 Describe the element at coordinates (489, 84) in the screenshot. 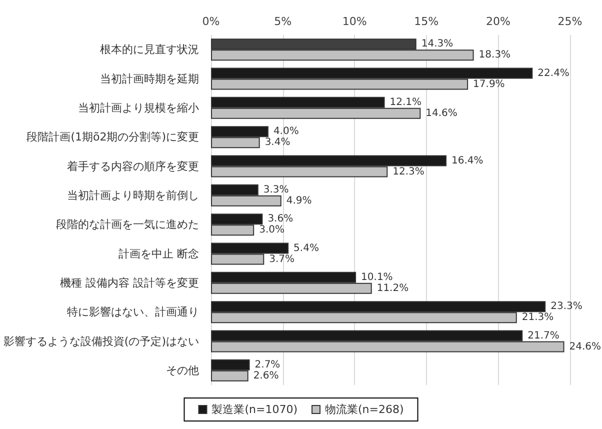

I see `data-label: 17.9%` at that location.